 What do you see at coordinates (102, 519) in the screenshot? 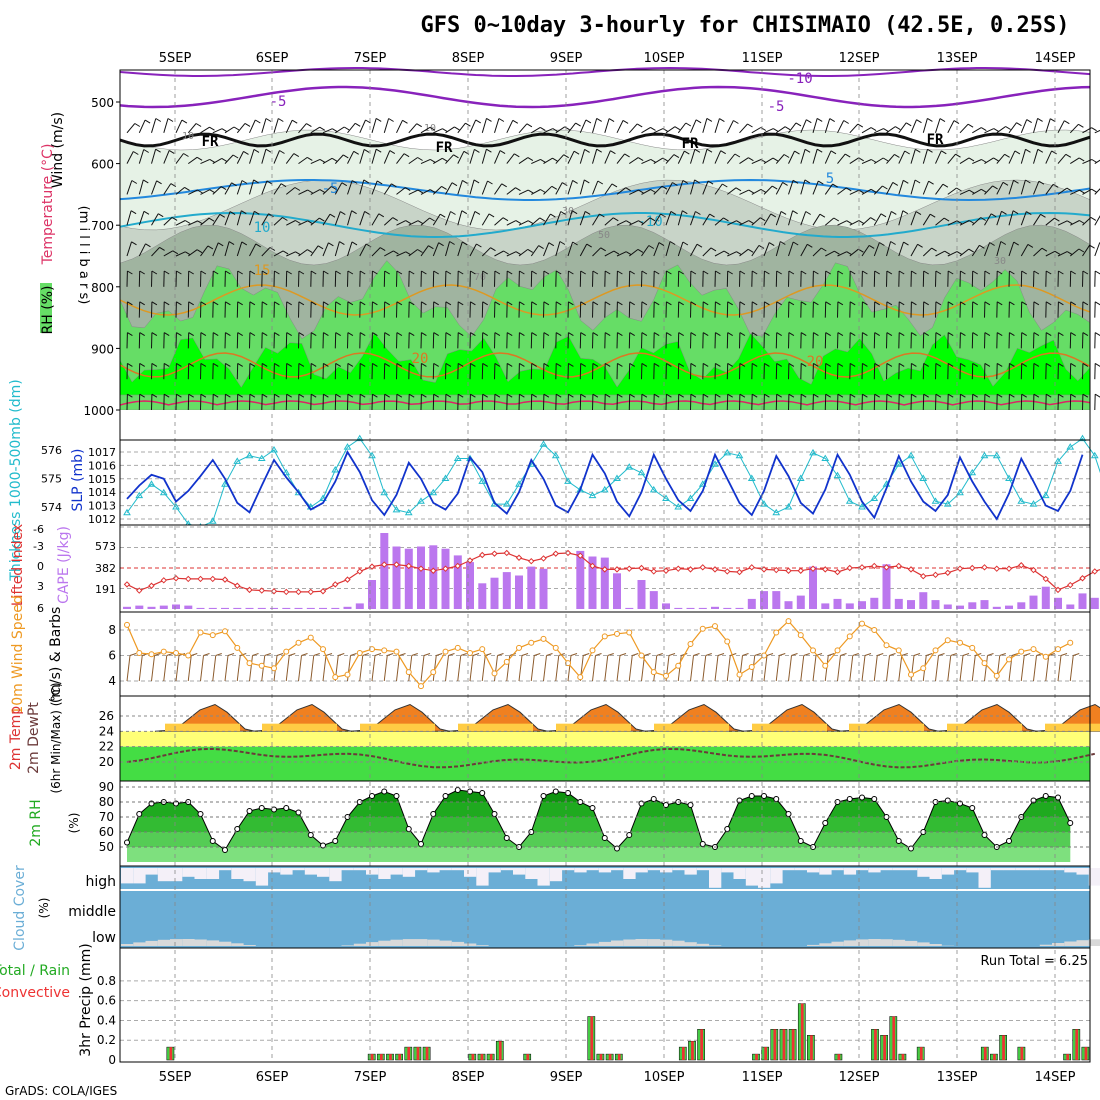
I see `slp-tick-label: 1012` at bounding box center [102, 519].